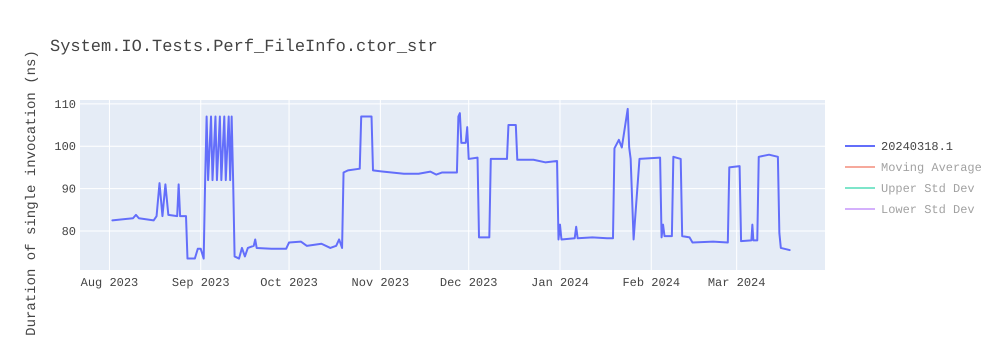 Image resolution: width=1000 pixels, height=350 pixels. I want to click on legend-label: Upper Std Dev, so click(928, 189).